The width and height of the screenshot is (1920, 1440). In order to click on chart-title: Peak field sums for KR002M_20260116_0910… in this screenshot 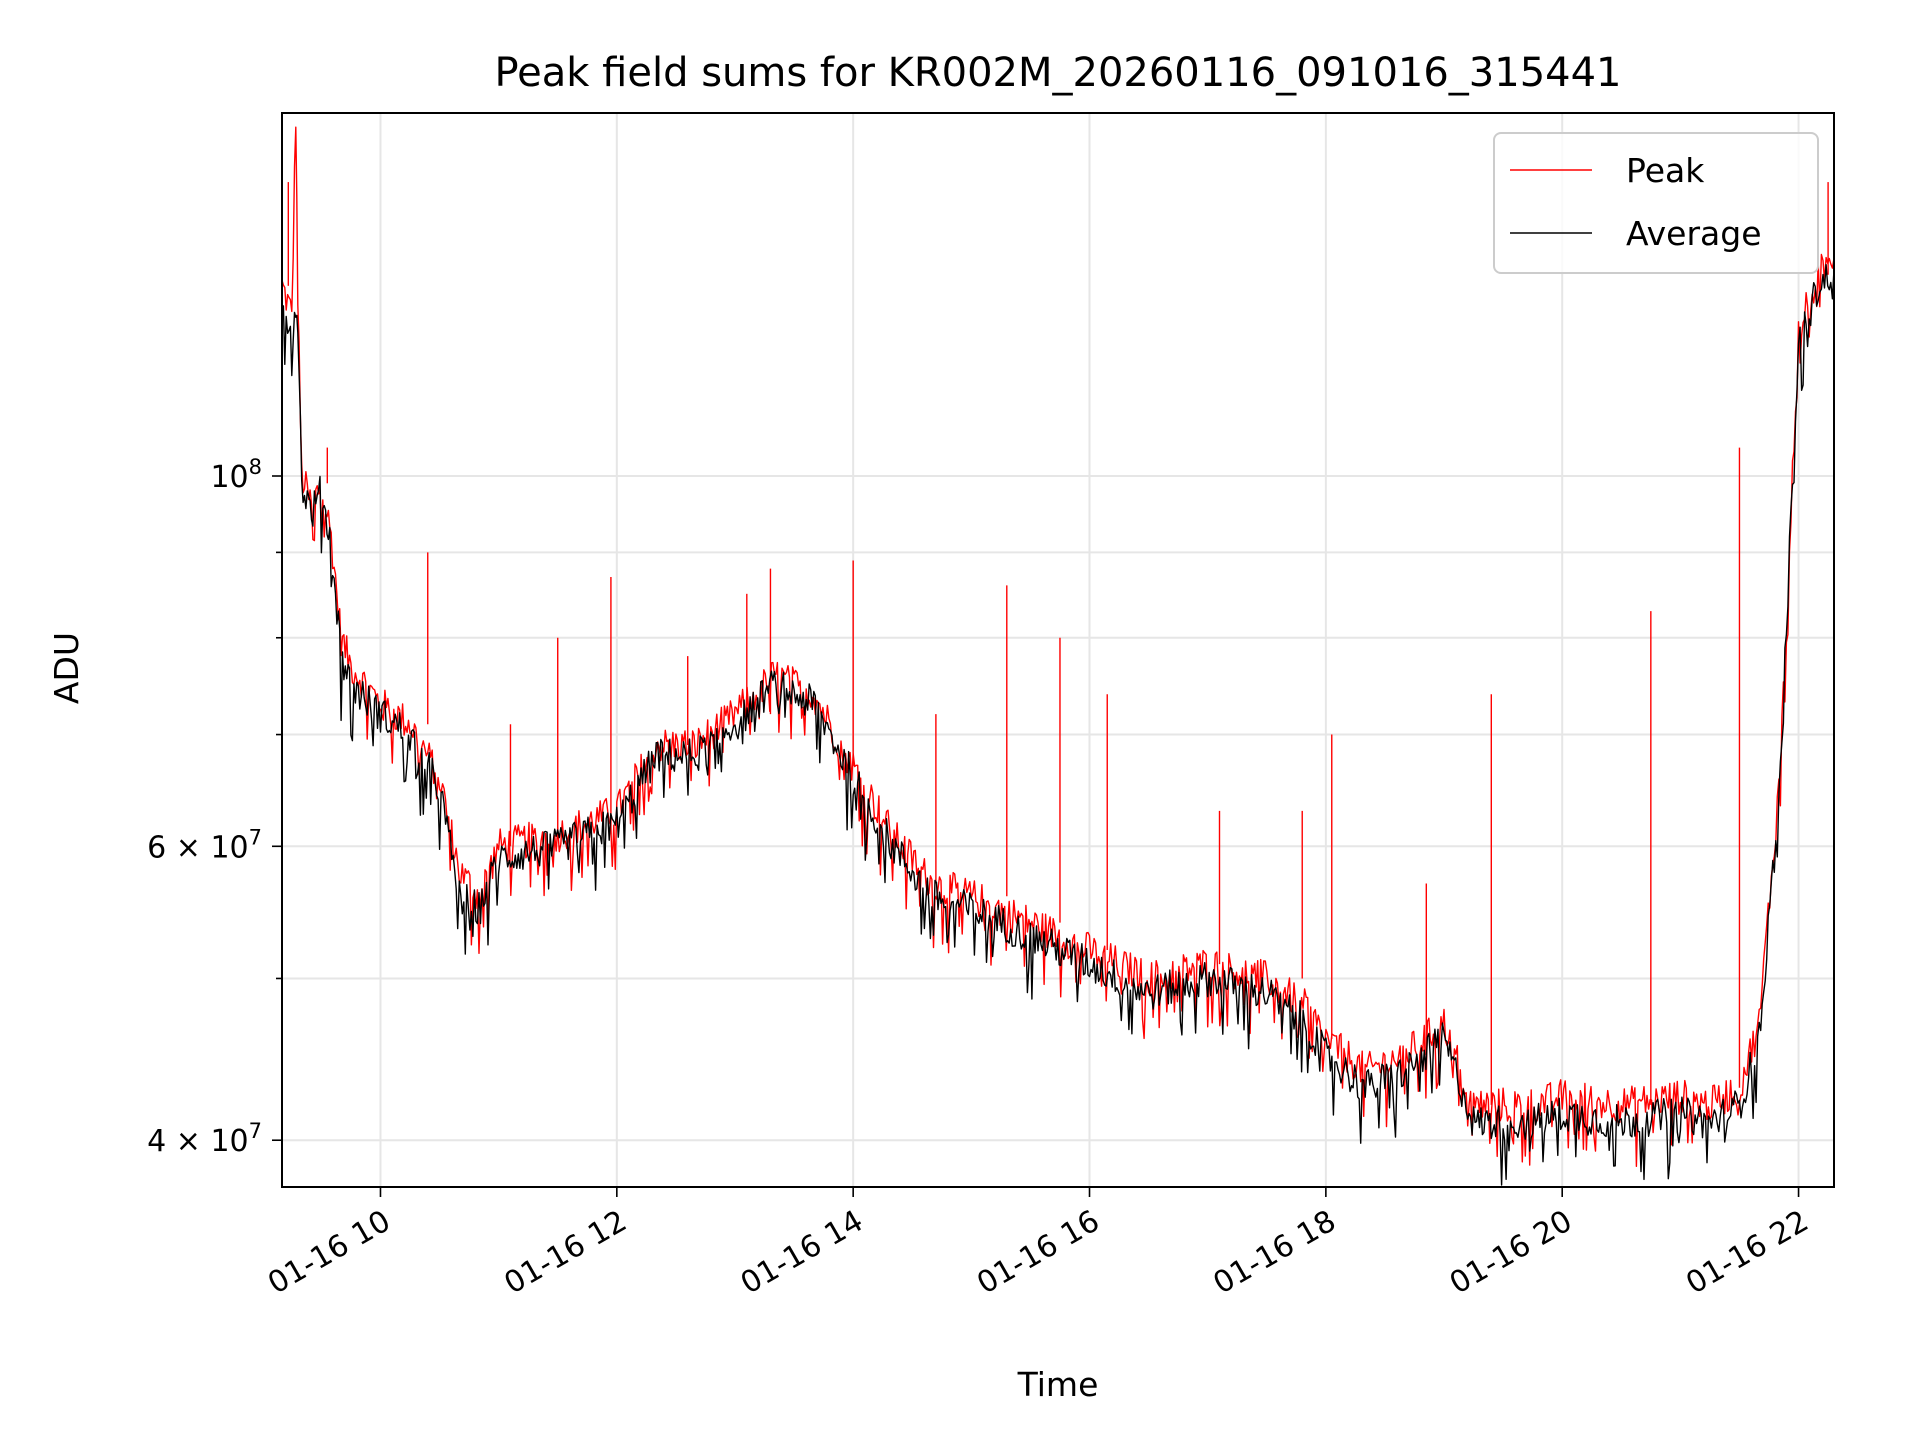, I will do `click(1057, 73)`.